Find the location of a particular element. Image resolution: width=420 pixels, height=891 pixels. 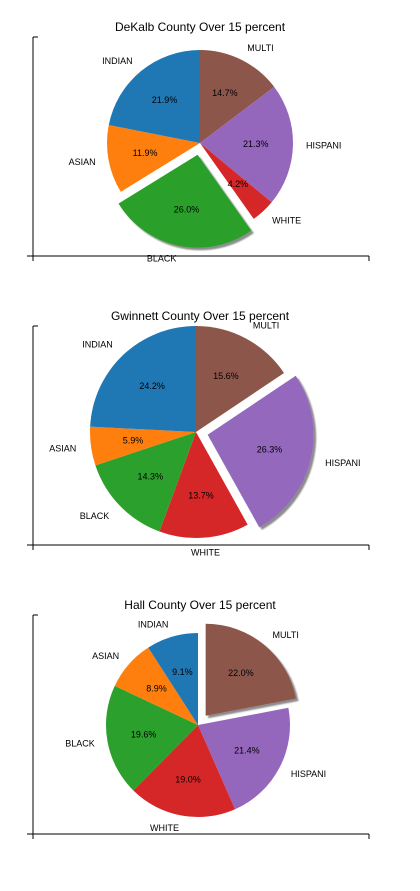

slice-percent-label: 19.6% is located at coordinates (144, 735).